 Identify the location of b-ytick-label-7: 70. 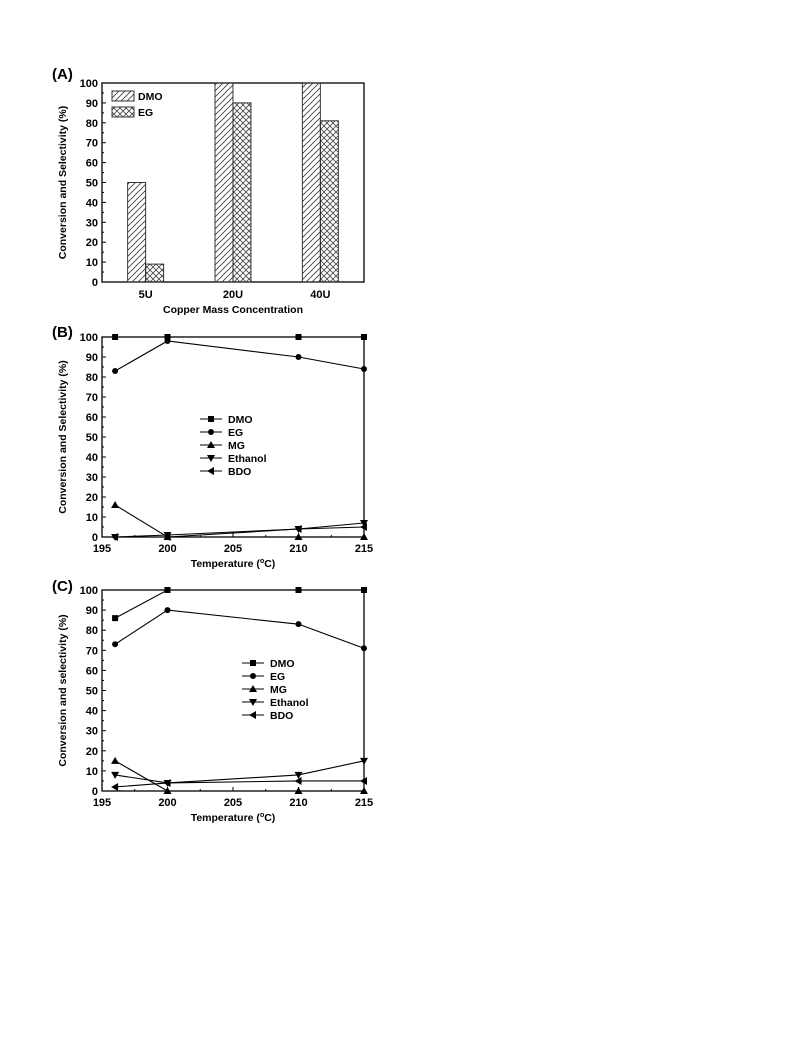
(92, 398).